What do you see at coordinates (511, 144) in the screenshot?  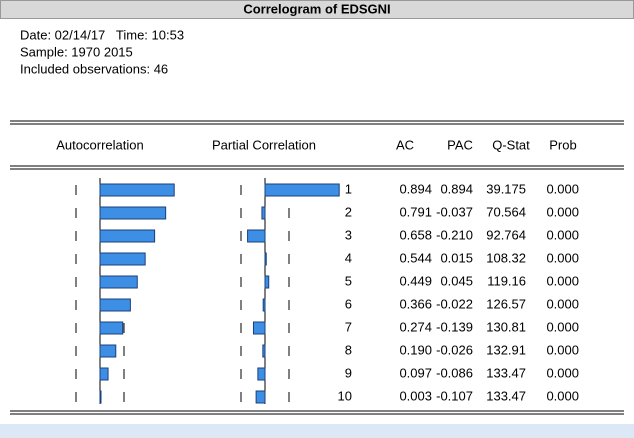 I see `column-header: Q-Stat` at bounding box center [511, 144].